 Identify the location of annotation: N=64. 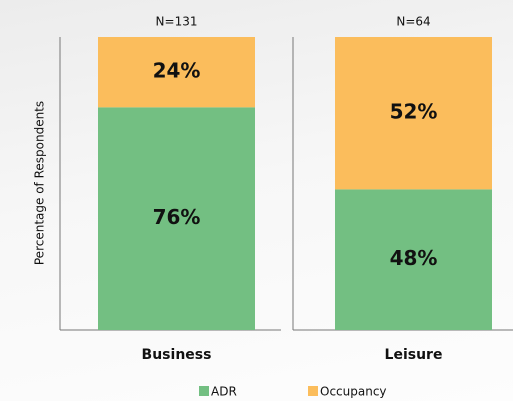
(413, 22).